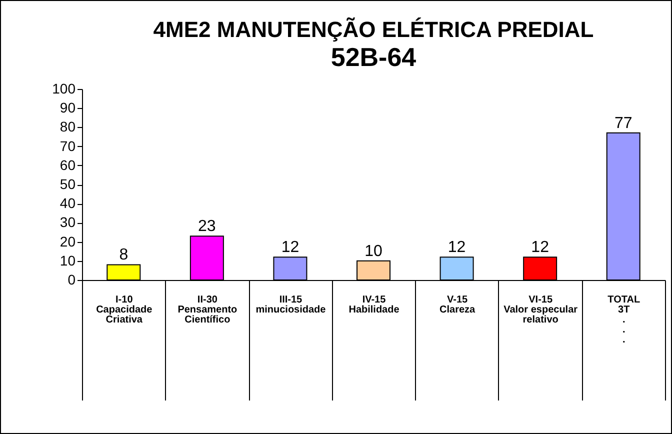 Image resolution: width=672 pixels, height=434 pixels. What do you see at coordinates (457, 305) in the screenshot?
I see `x-tick-label: V-15 Clareza` at bounding box center [457, 305].